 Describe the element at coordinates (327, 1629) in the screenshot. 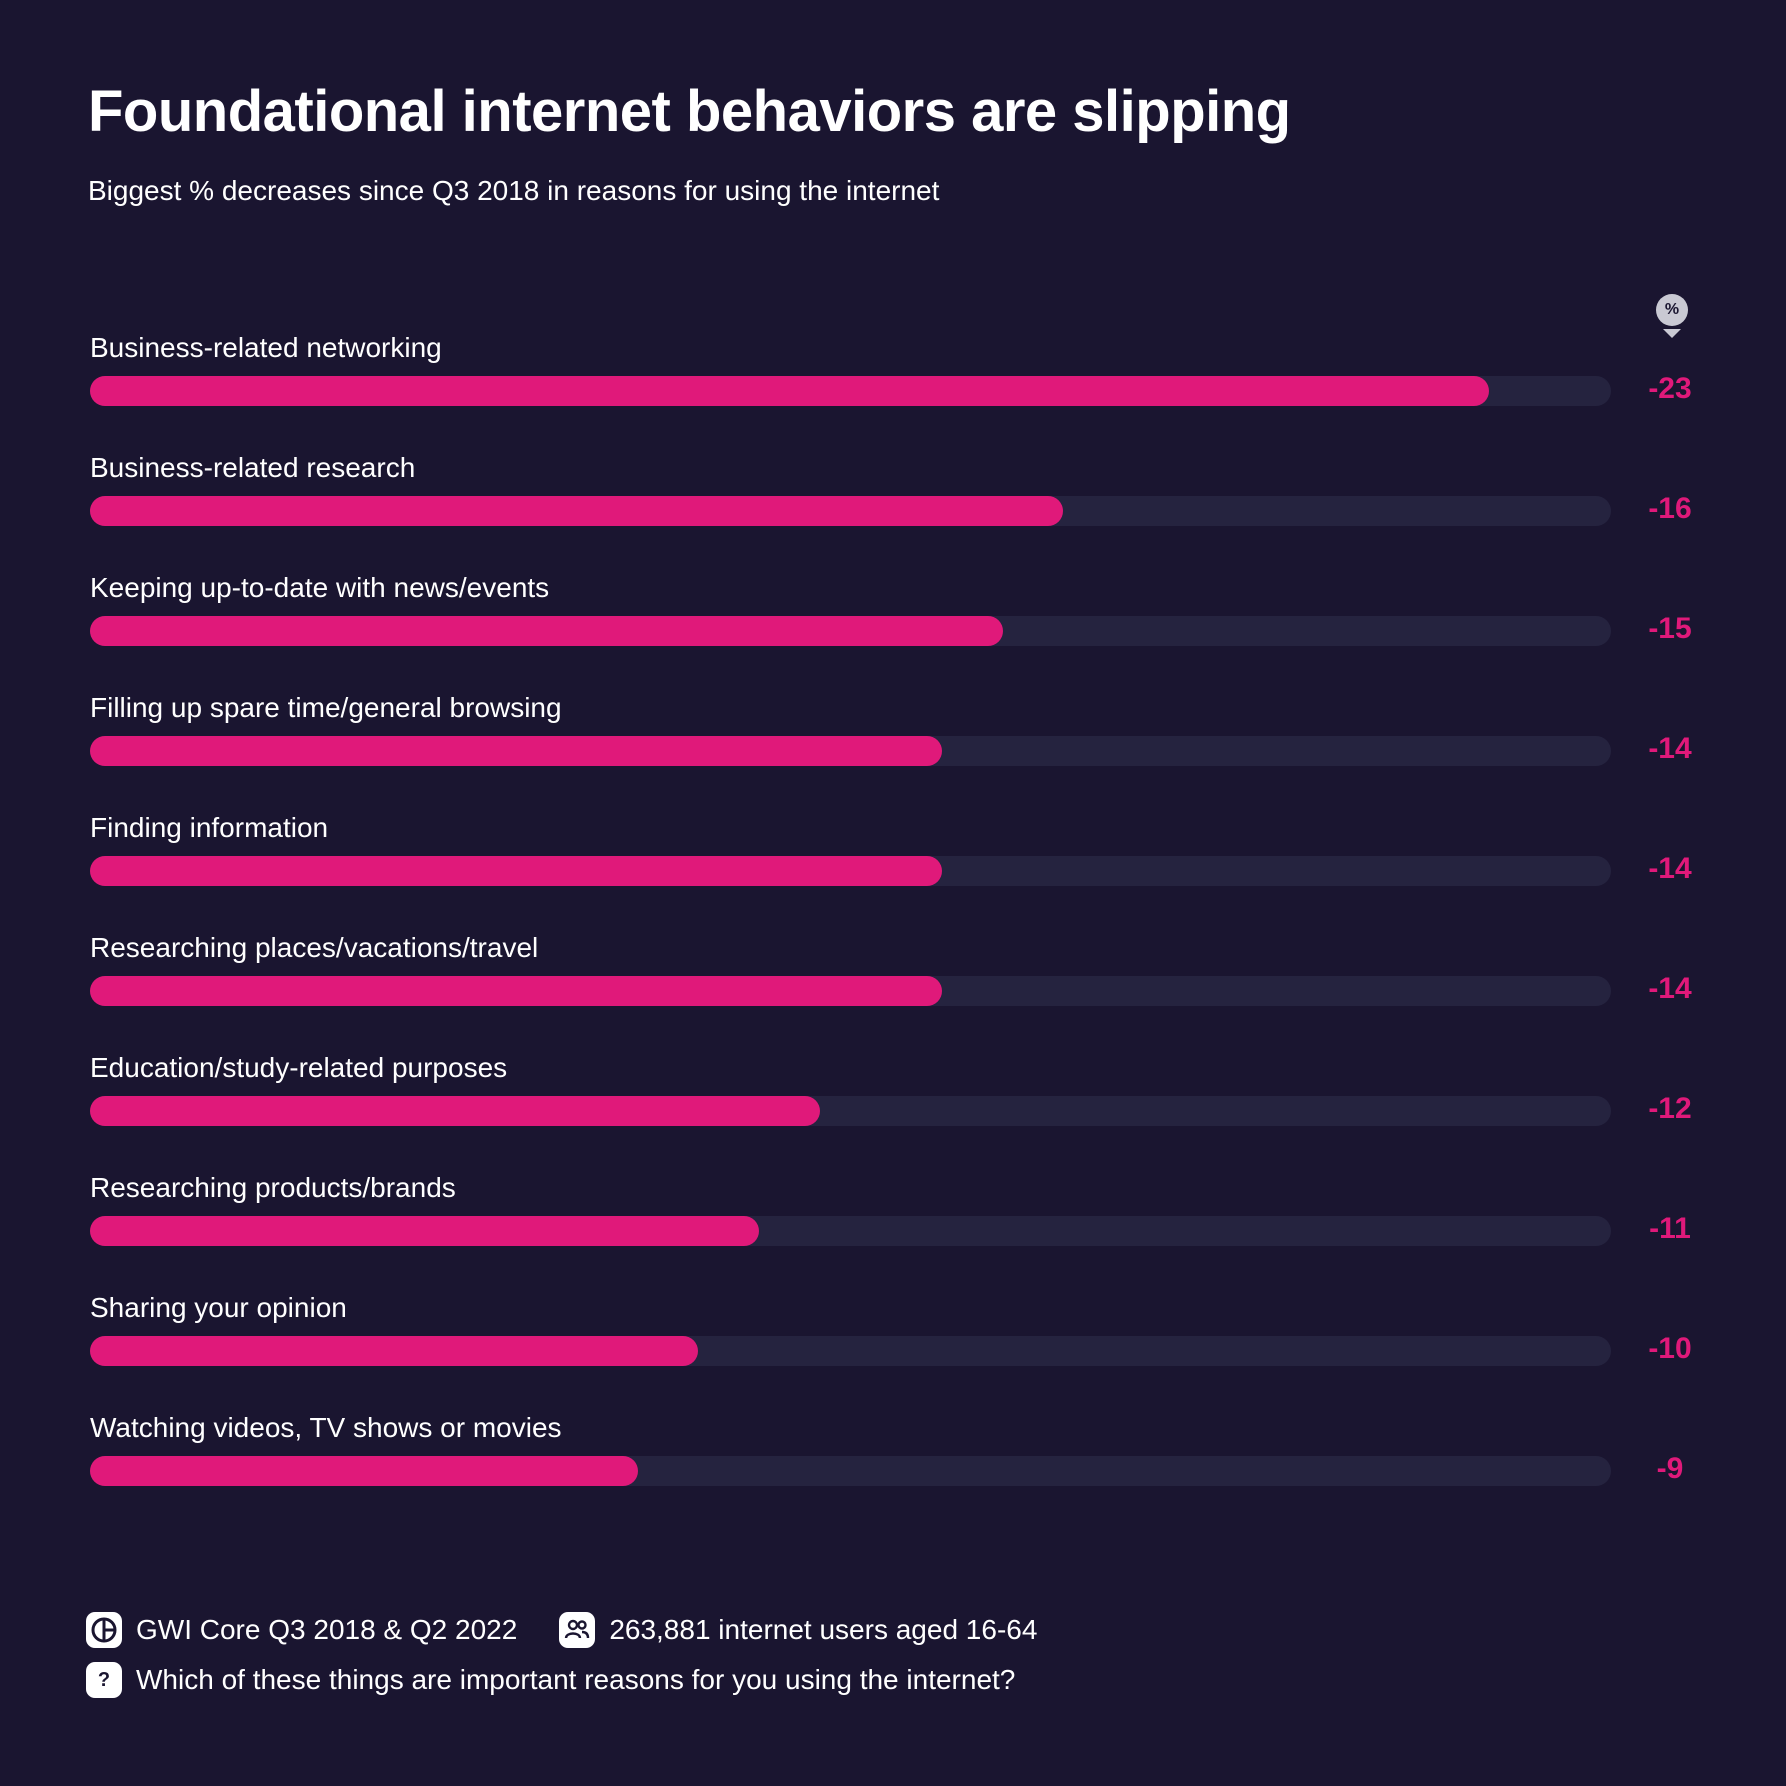

I see `footer-source: GWI Core Q3 2018 & Q2 2022` at that location.